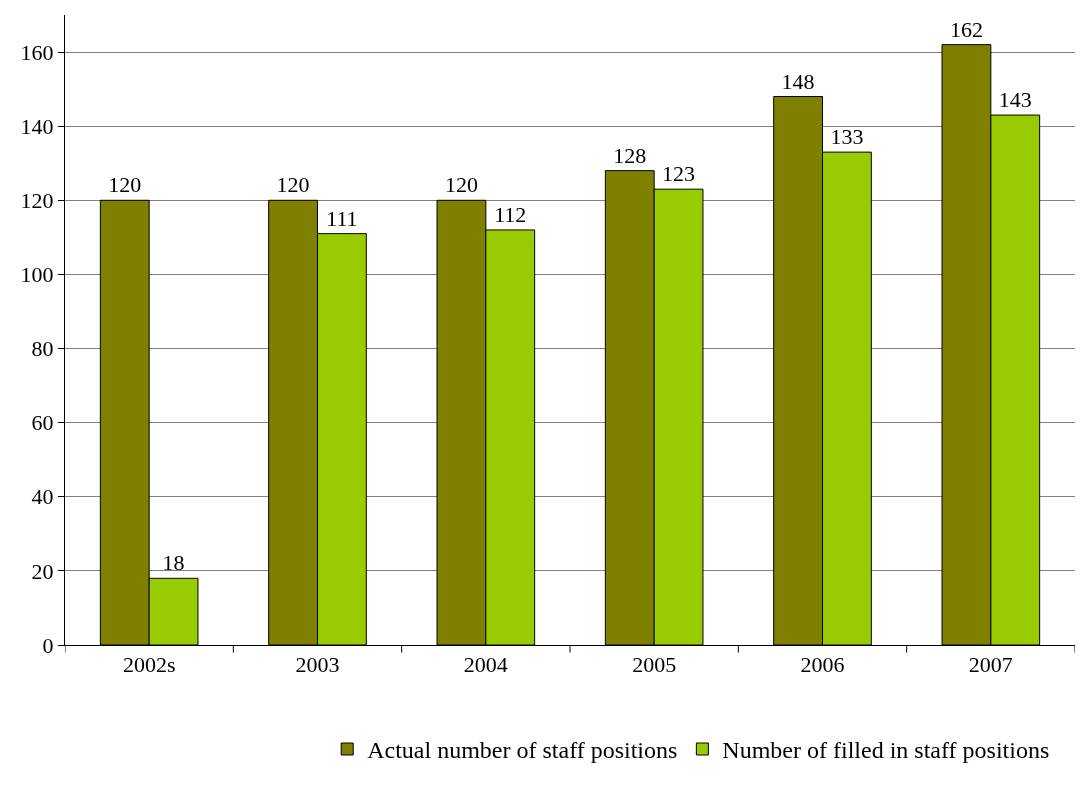  I want to click on y-tick-label: 20, so click(42, 571).